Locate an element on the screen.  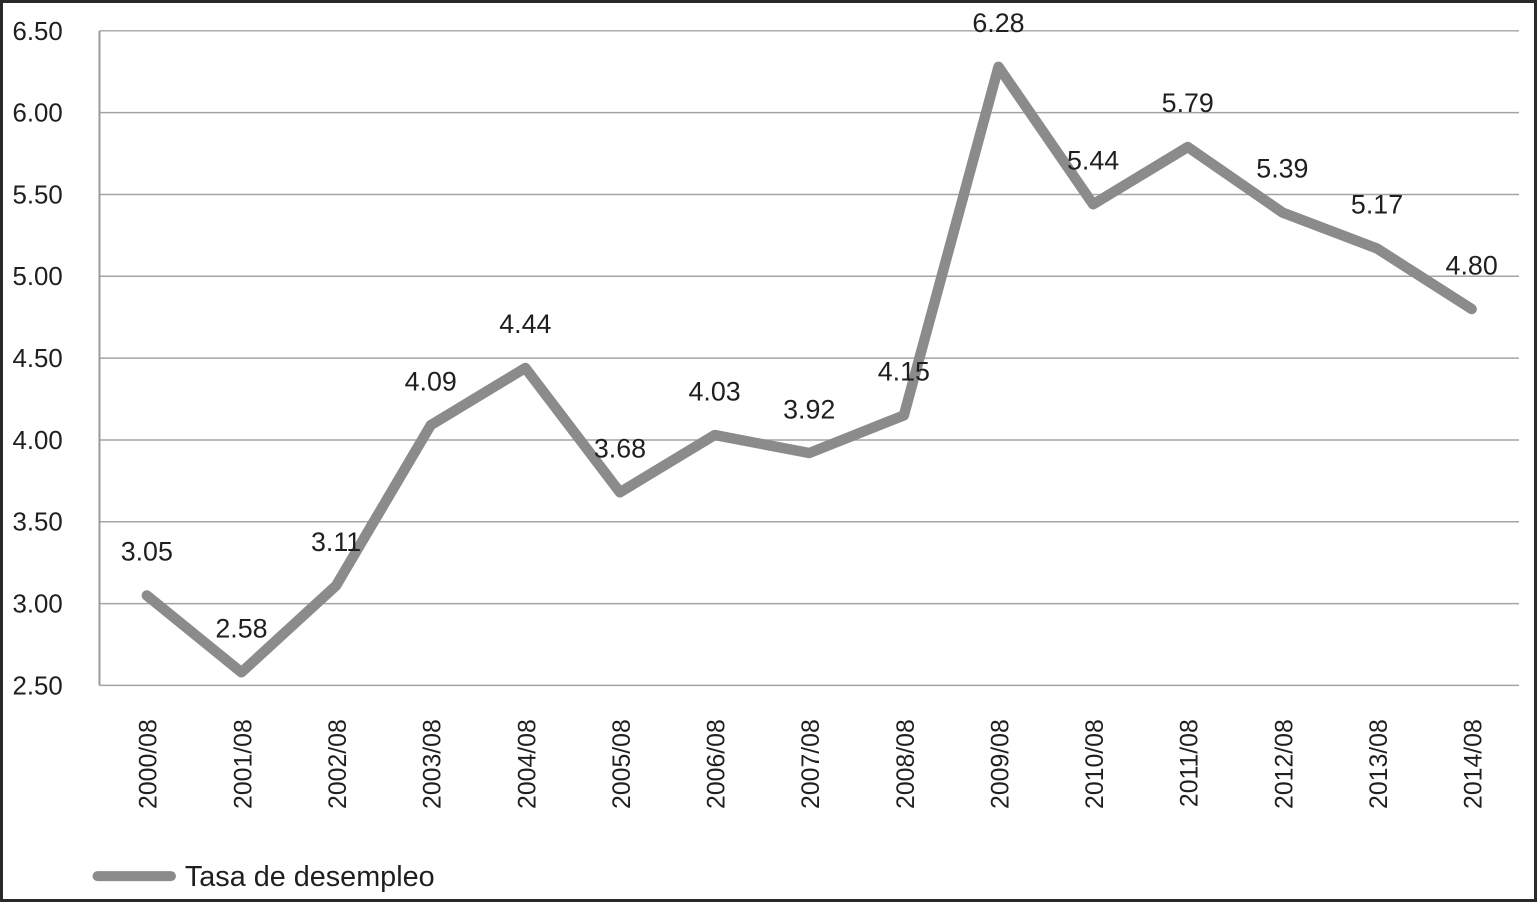
x-tick-label: 2010/08 is located at coordinates (1095, 764).